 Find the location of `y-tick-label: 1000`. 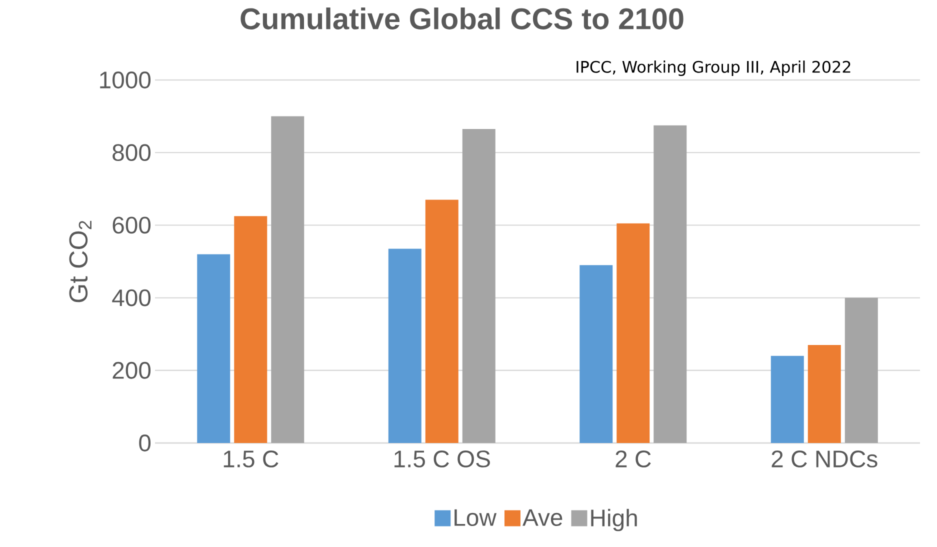

y-tick-label: 1000 is located at coordinates (125, 80).